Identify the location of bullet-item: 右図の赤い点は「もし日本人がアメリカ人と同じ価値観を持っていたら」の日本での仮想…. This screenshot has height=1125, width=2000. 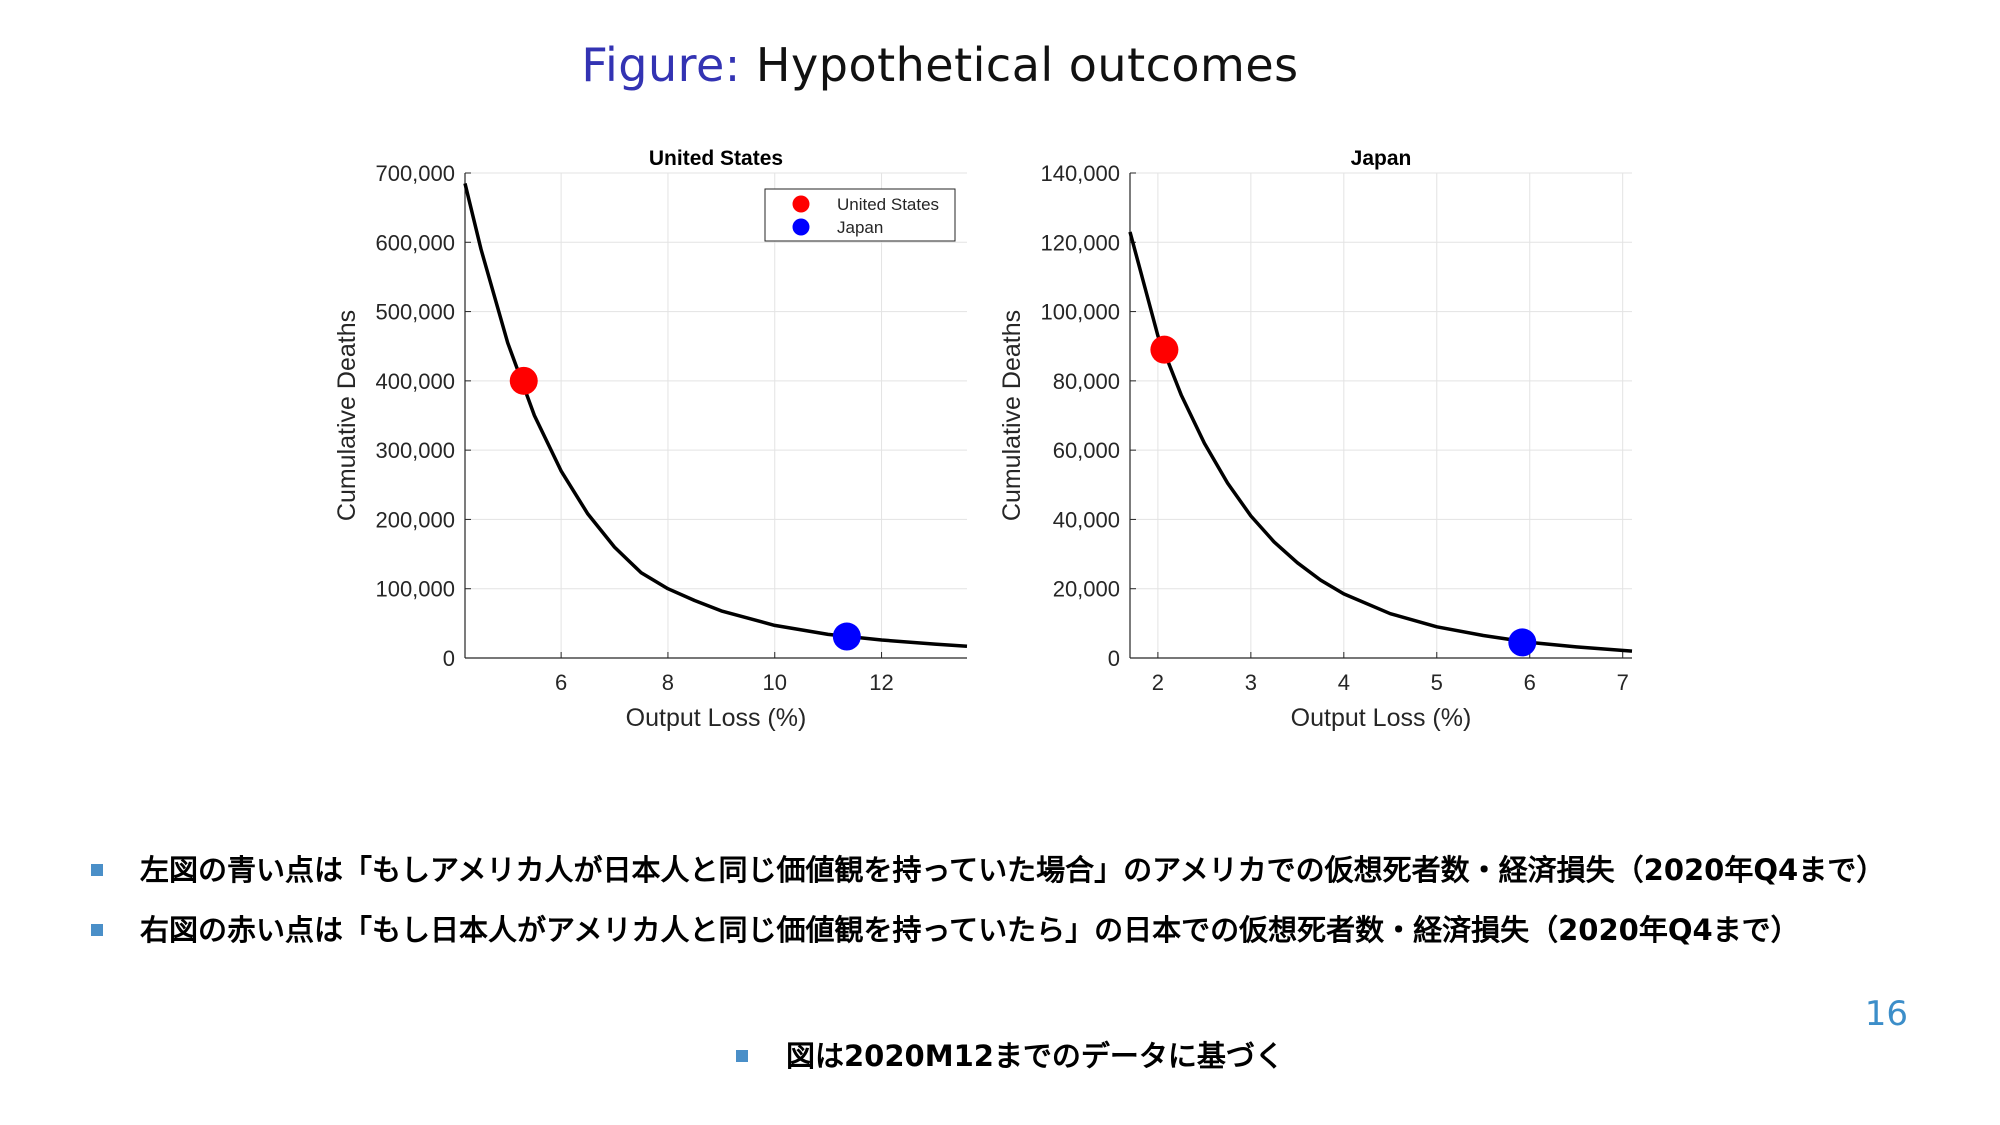
(1028, 930).